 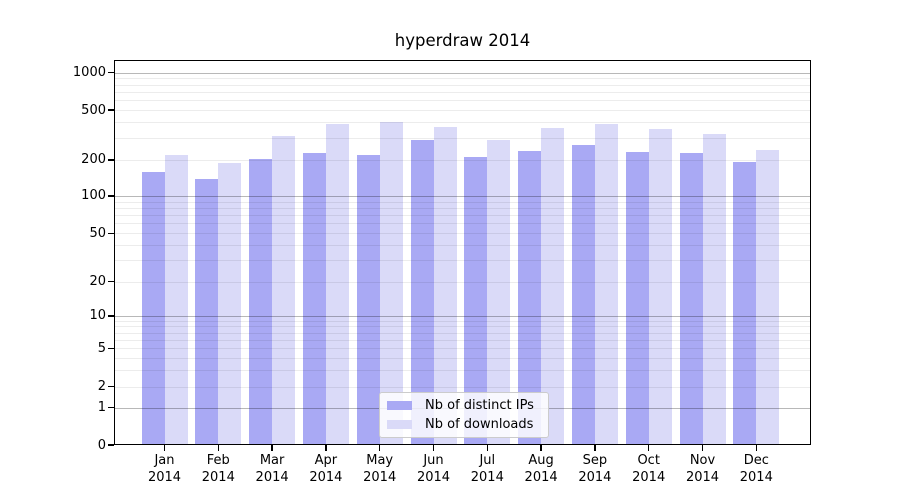 What do you see at coordinates (476, 301) in the screenshot?
I see `bar-distinct-ips-jul` at bounding box center [476, 301].